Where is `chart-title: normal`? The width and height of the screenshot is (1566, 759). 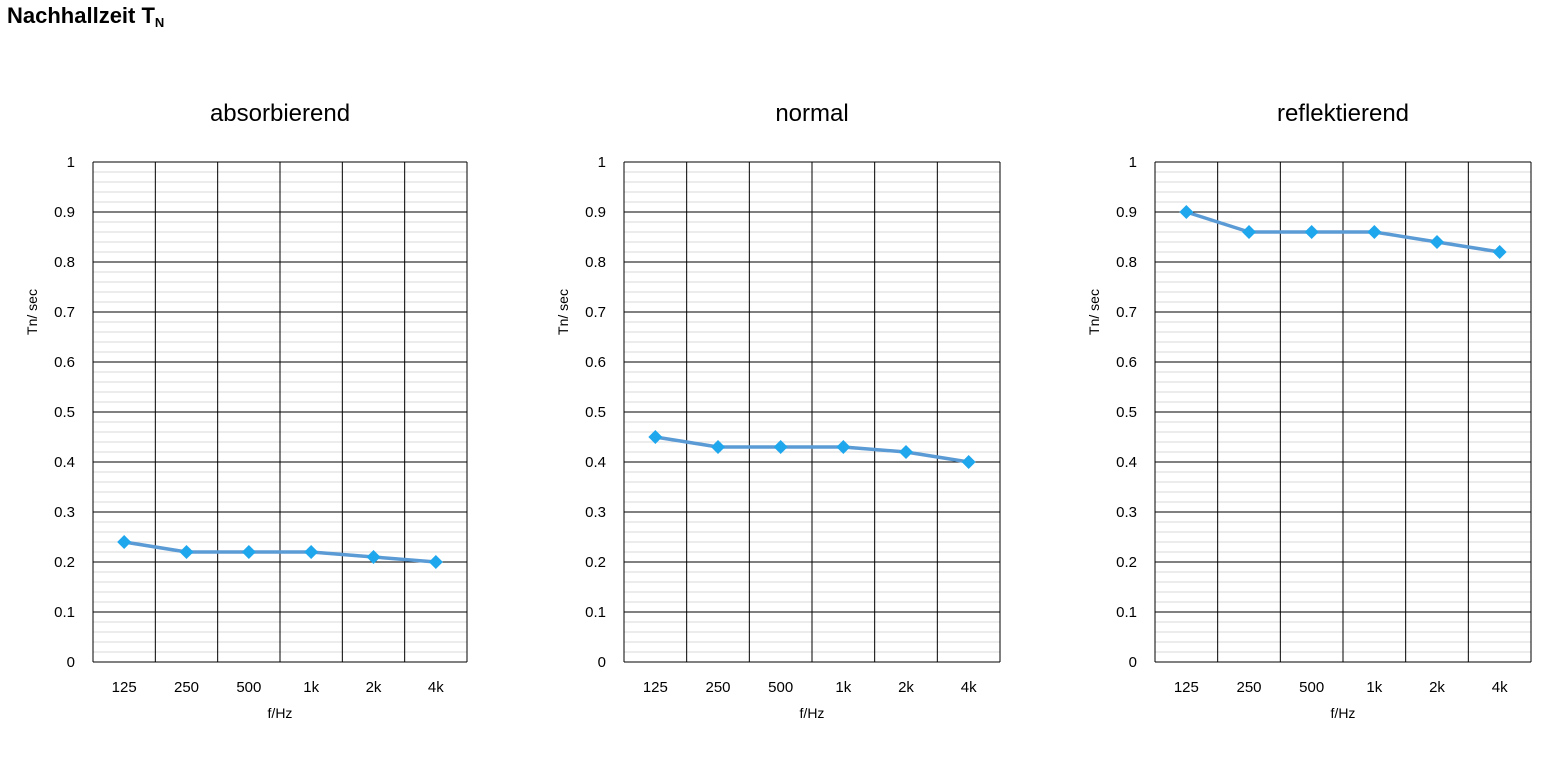
chart-title: normal is located at coordinates (811, 113).